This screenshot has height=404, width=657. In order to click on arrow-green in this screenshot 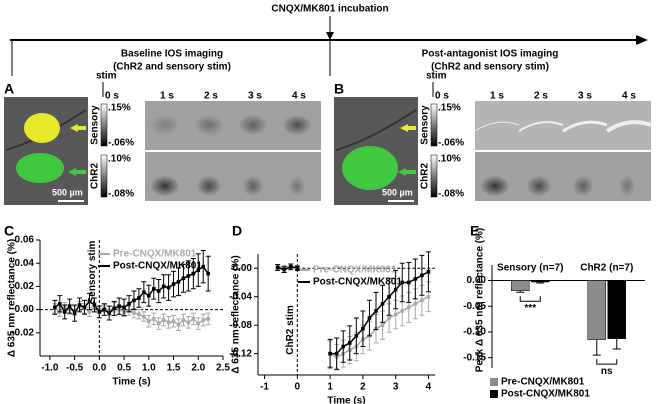, I will do `click(77, 172)`.